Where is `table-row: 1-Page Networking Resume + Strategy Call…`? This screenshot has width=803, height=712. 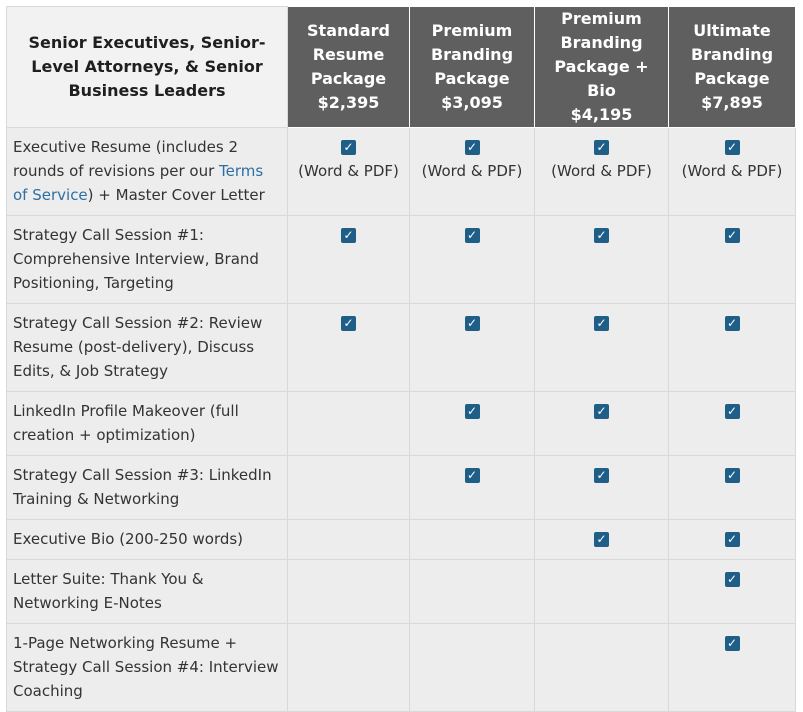 table-row: 1-Page Networking Resume + Strategy Call… is located at coordinates (401, 667).